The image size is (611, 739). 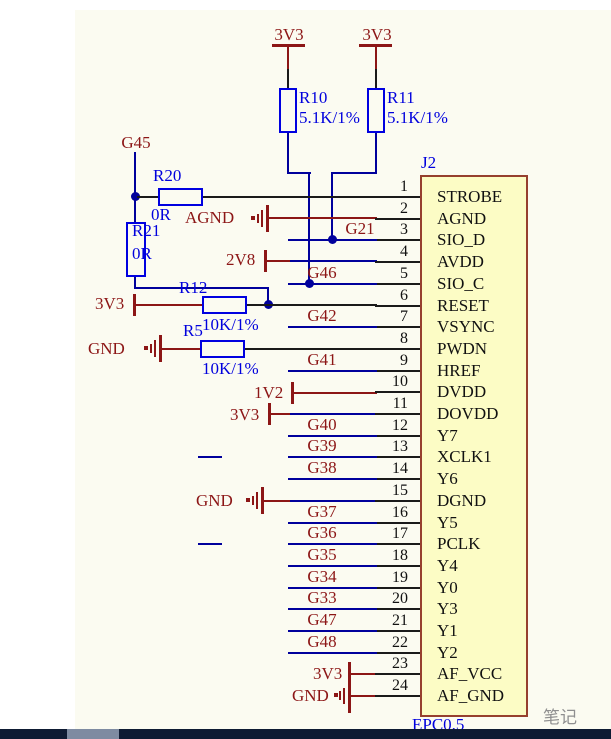 I want to click on pin-name: AF_GND, so click(x=471, y=695).